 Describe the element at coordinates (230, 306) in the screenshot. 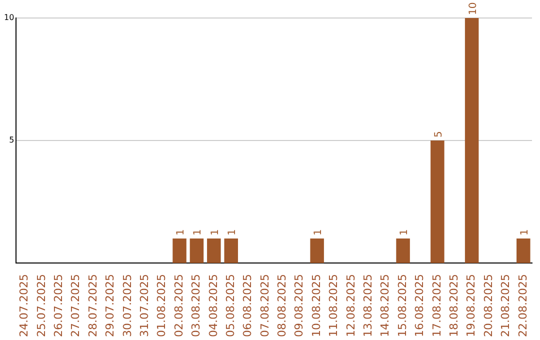

I see `x-tick-label: 05.08.2025` at that location.